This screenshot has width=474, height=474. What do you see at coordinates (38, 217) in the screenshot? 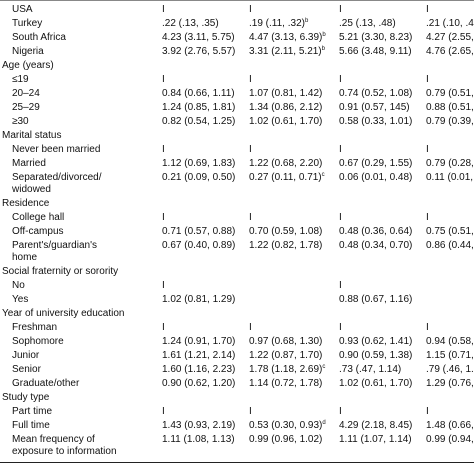
I see `row-label: College hall` at bounding box center [38, 217].